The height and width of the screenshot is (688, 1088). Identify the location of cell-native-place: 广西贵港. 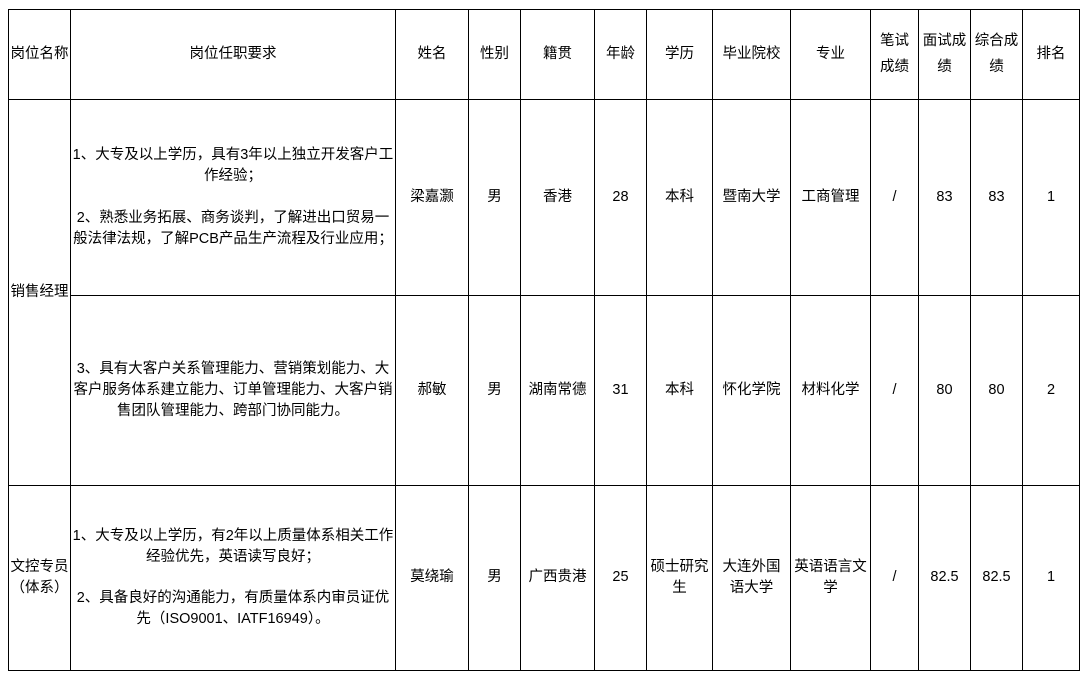
(557, 578).